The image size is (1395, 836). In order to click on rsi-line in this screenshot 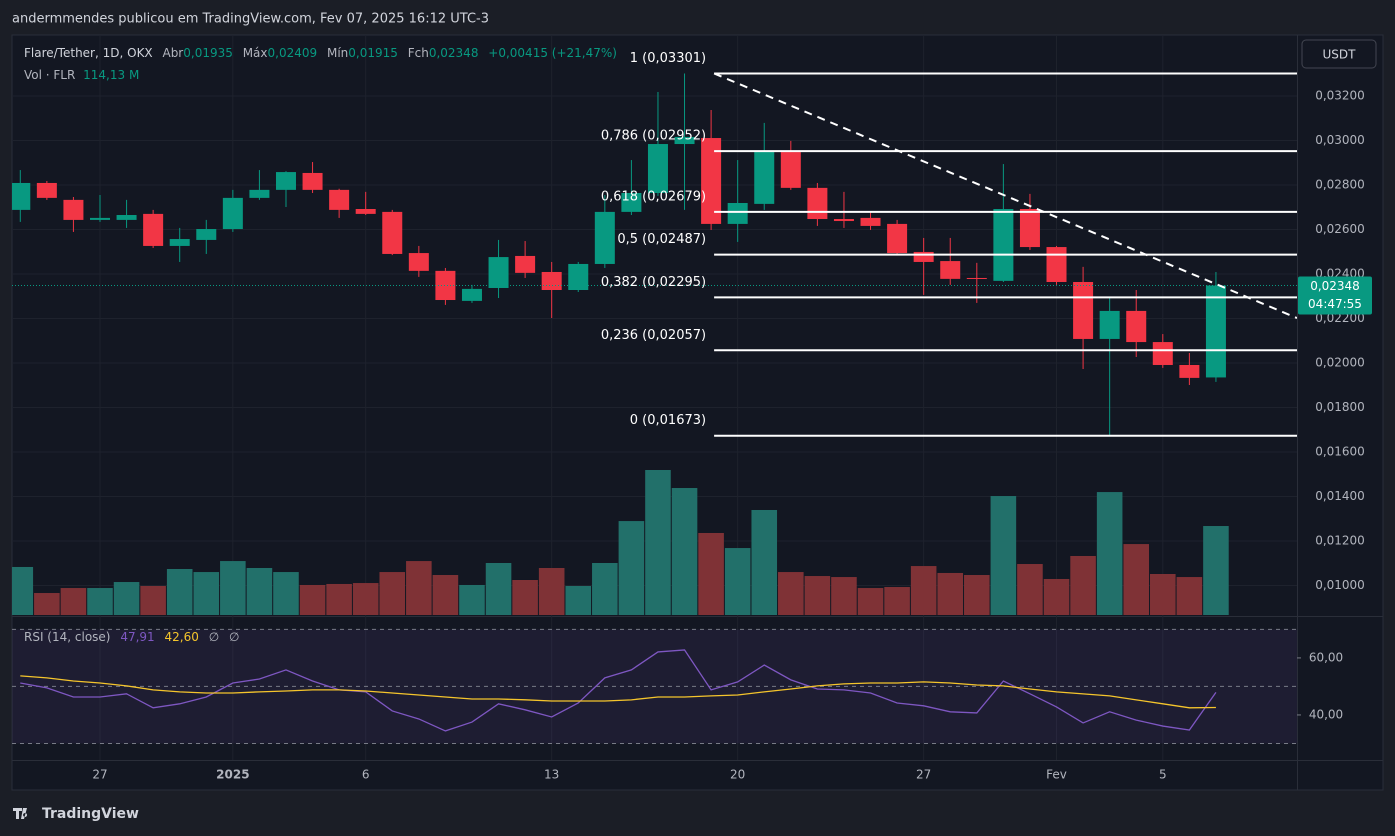, I will do `click(618, 692)`.